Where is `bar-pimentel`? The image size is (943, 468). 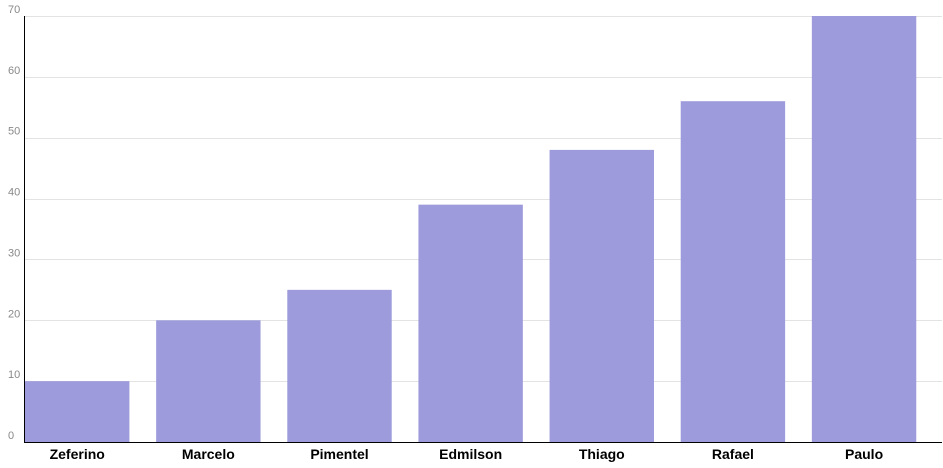 bar-pimentel is located at coordinates (339, 365).